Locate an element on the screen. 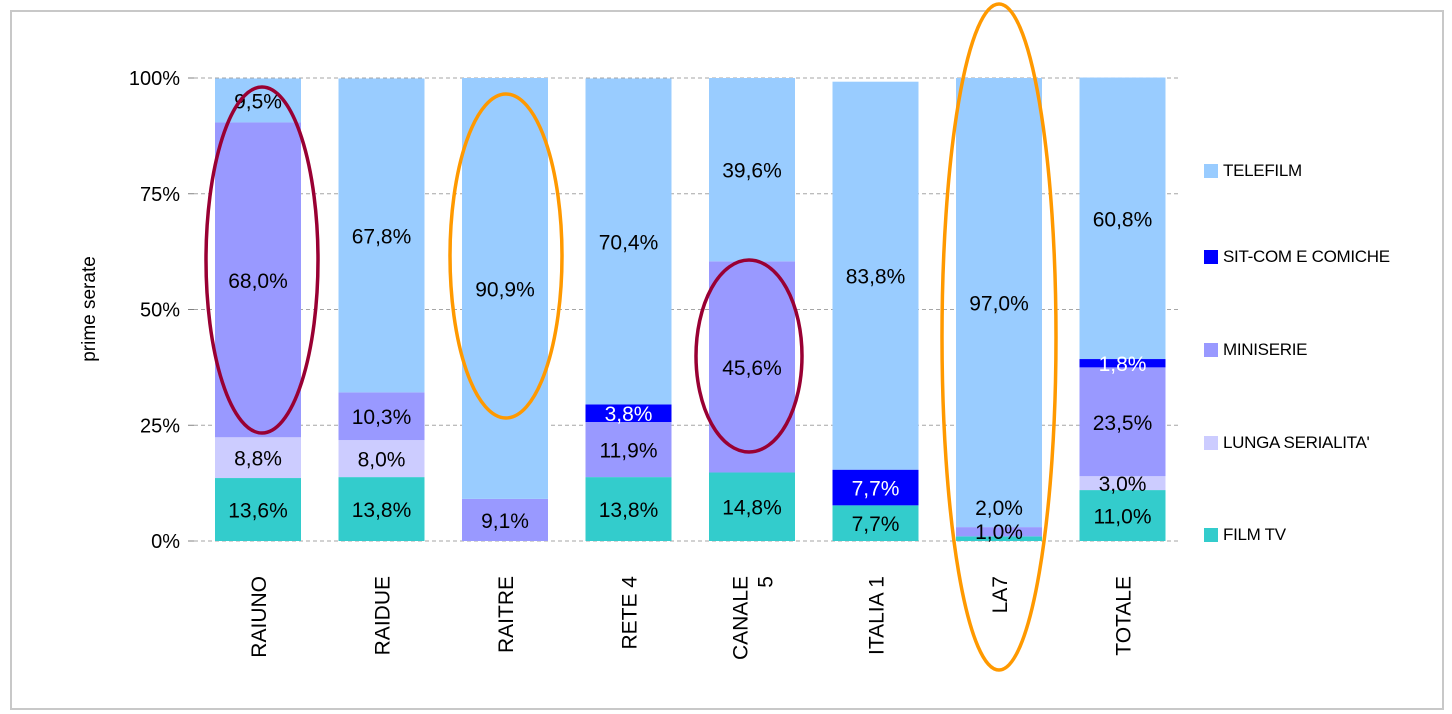 This screenshot has height=714, width=1452. data-label: 1,8% is located at coordinates (1123, 364).